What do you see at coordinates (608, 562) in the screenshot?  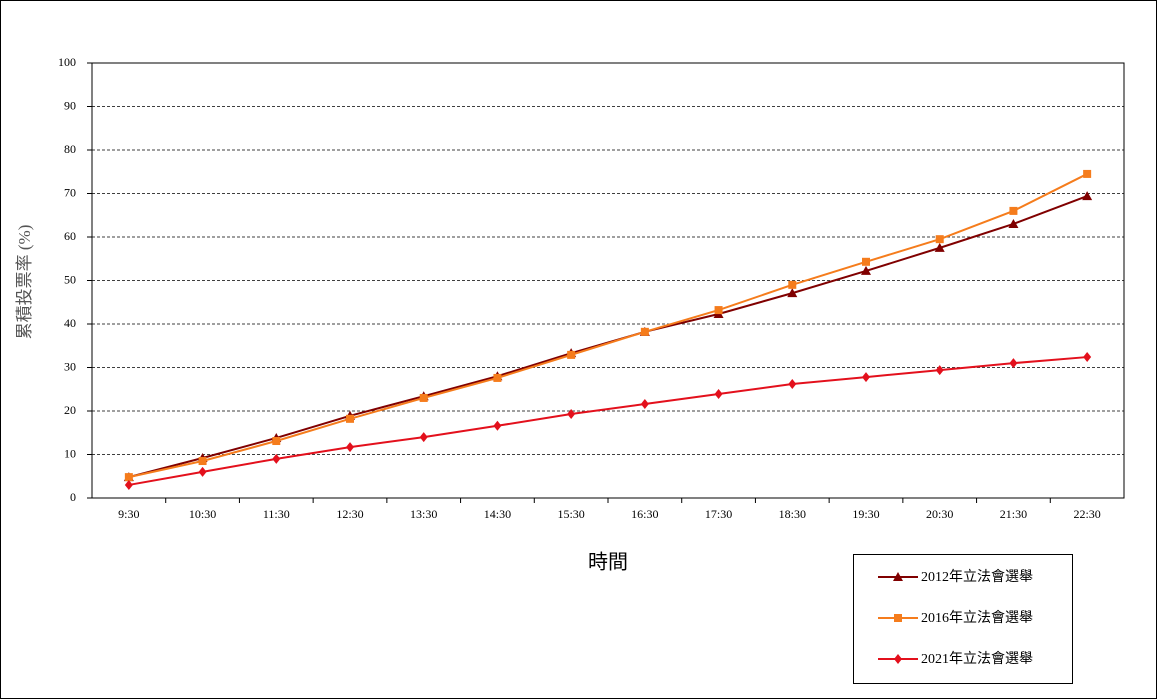 I see `x-axis-label: 時間` at bounding box center [608, 562].